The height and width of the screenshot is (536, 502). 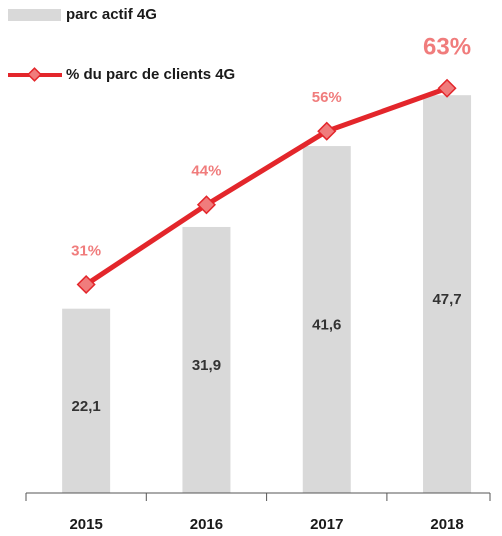 I want to click on legend-label: parc actif 4G, so click(x=111, y=14).